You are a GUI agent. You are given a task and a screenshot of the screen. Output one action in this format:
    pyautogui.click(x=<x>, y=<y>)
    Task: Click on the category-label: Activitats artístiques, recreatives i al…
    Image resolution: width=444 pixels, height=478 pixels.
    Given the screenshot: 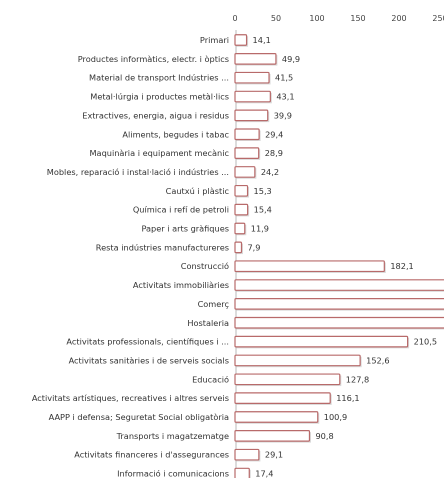 What is the action you would take?
    pyautogui.click(x=130, y=398)
    